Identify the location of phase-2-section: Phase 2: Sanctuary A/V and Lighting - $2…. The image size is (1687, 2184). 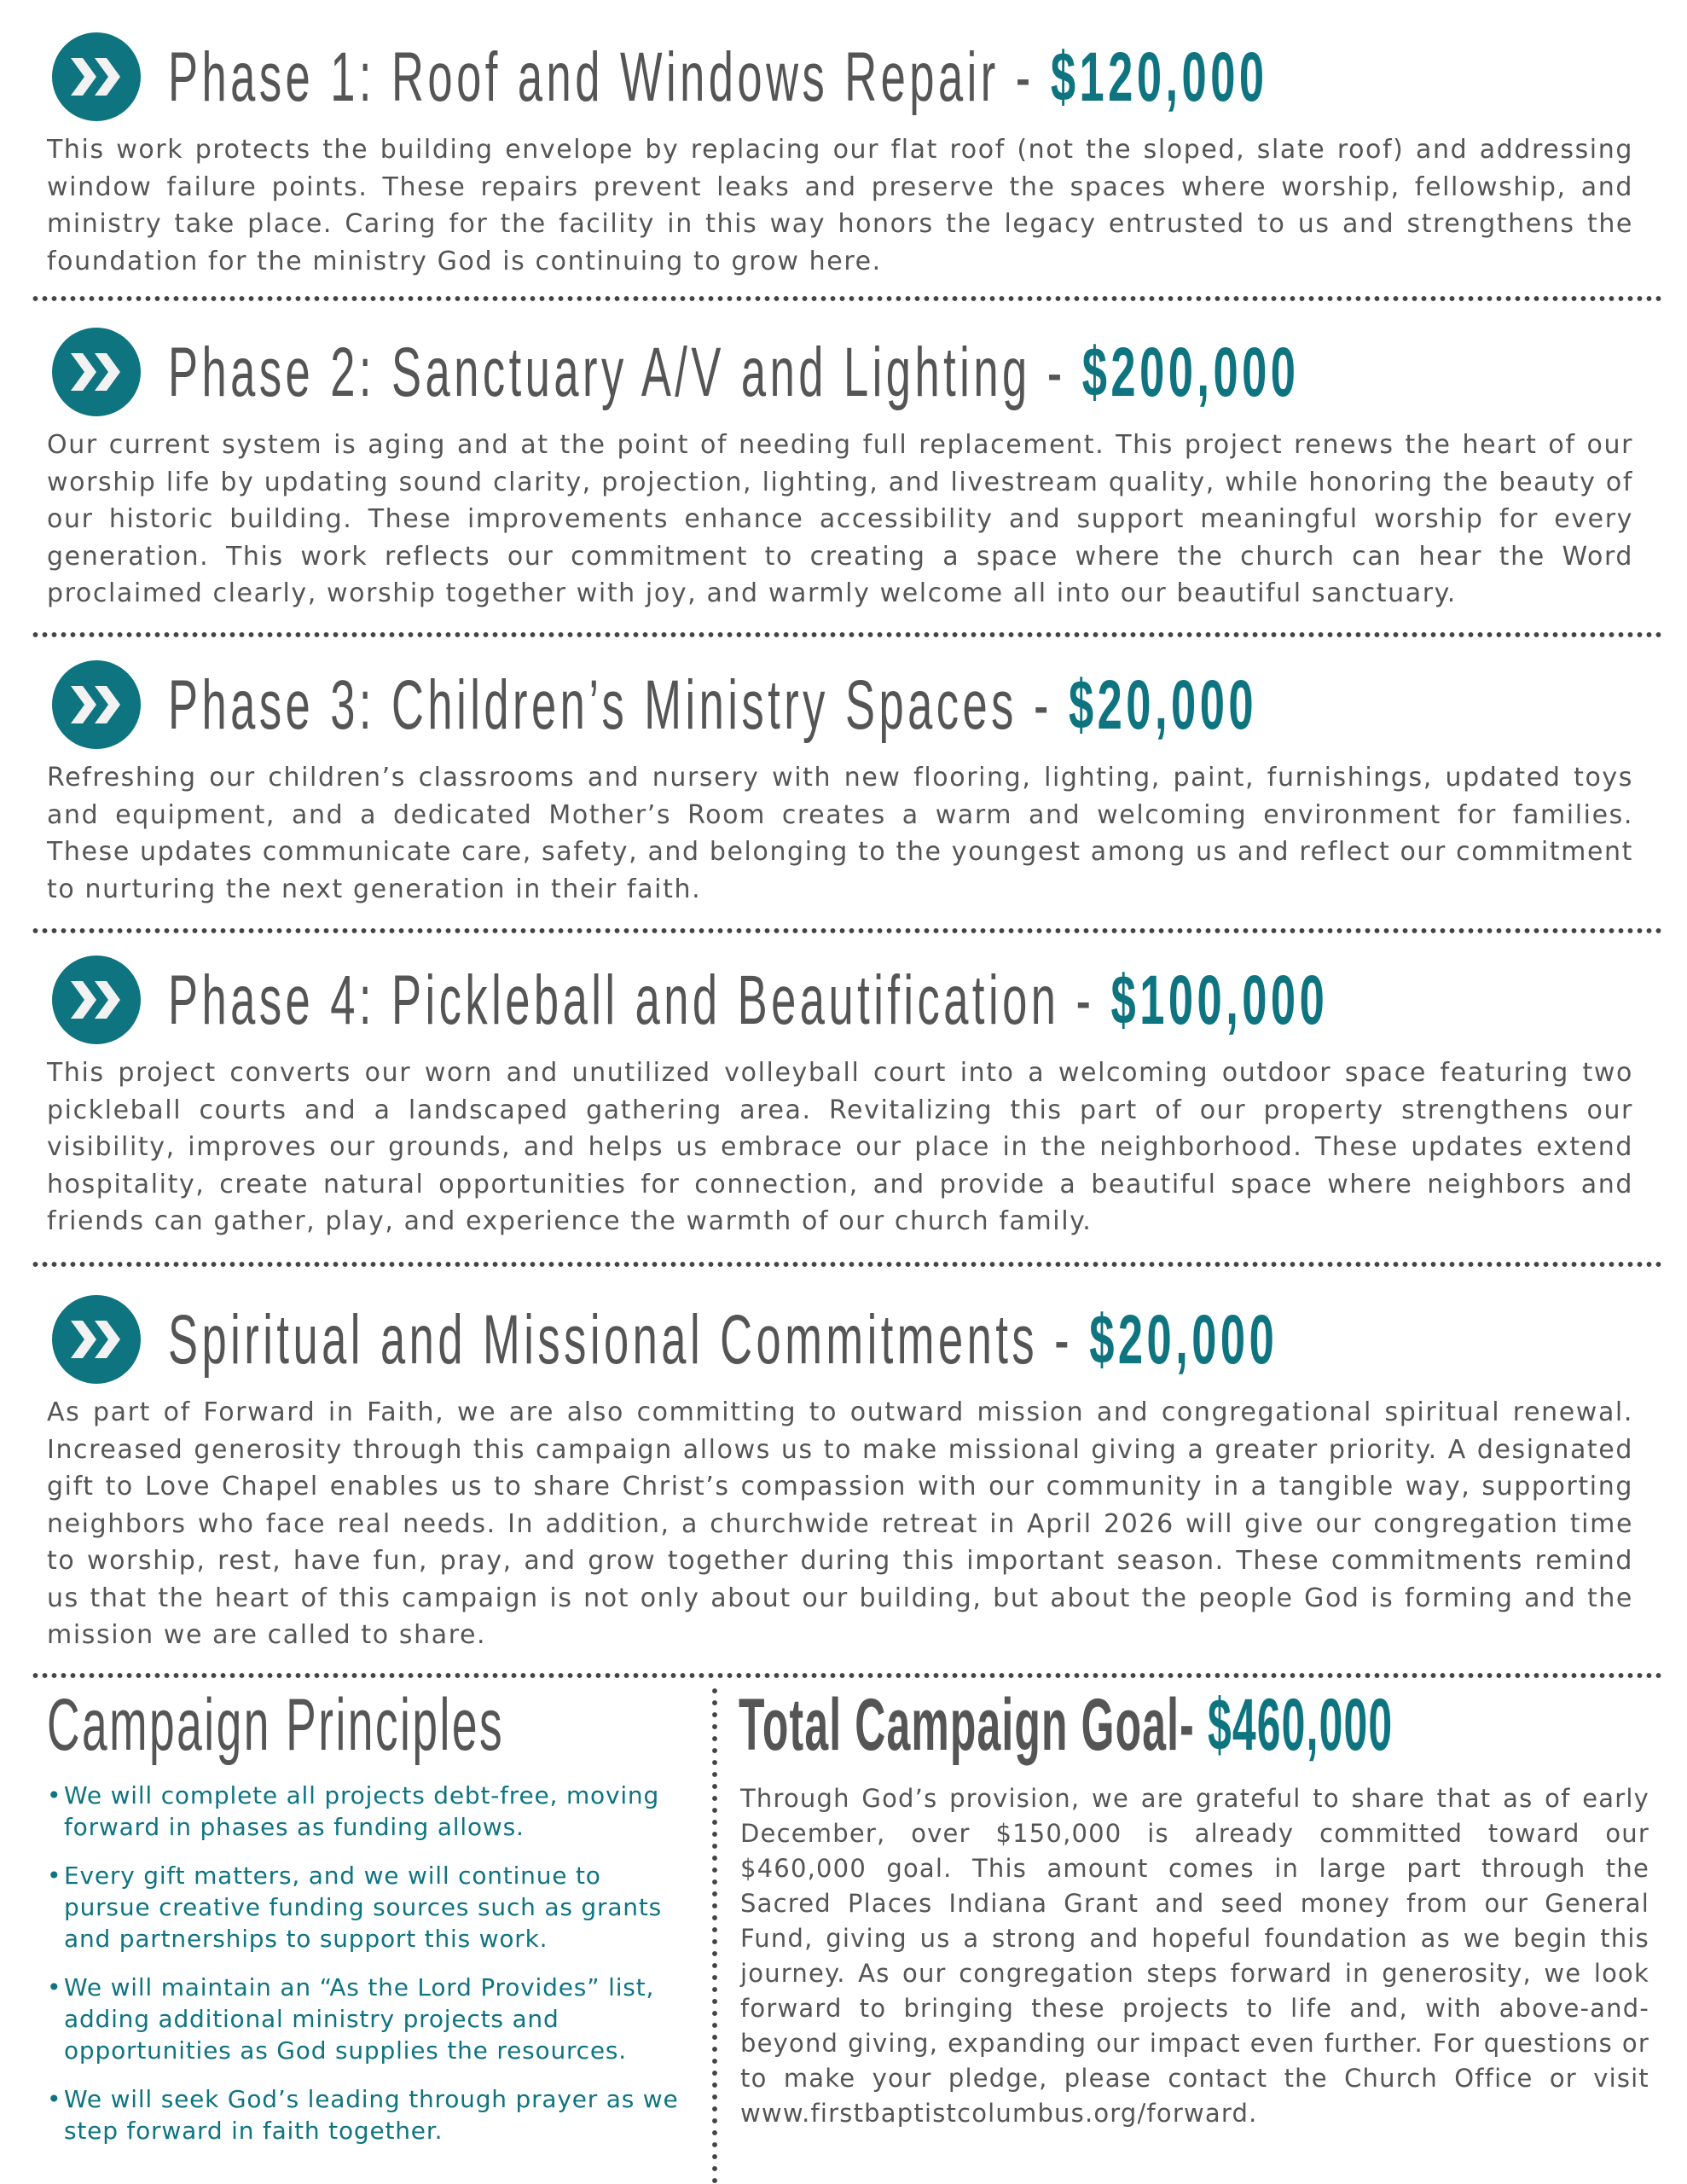
(840, 469).